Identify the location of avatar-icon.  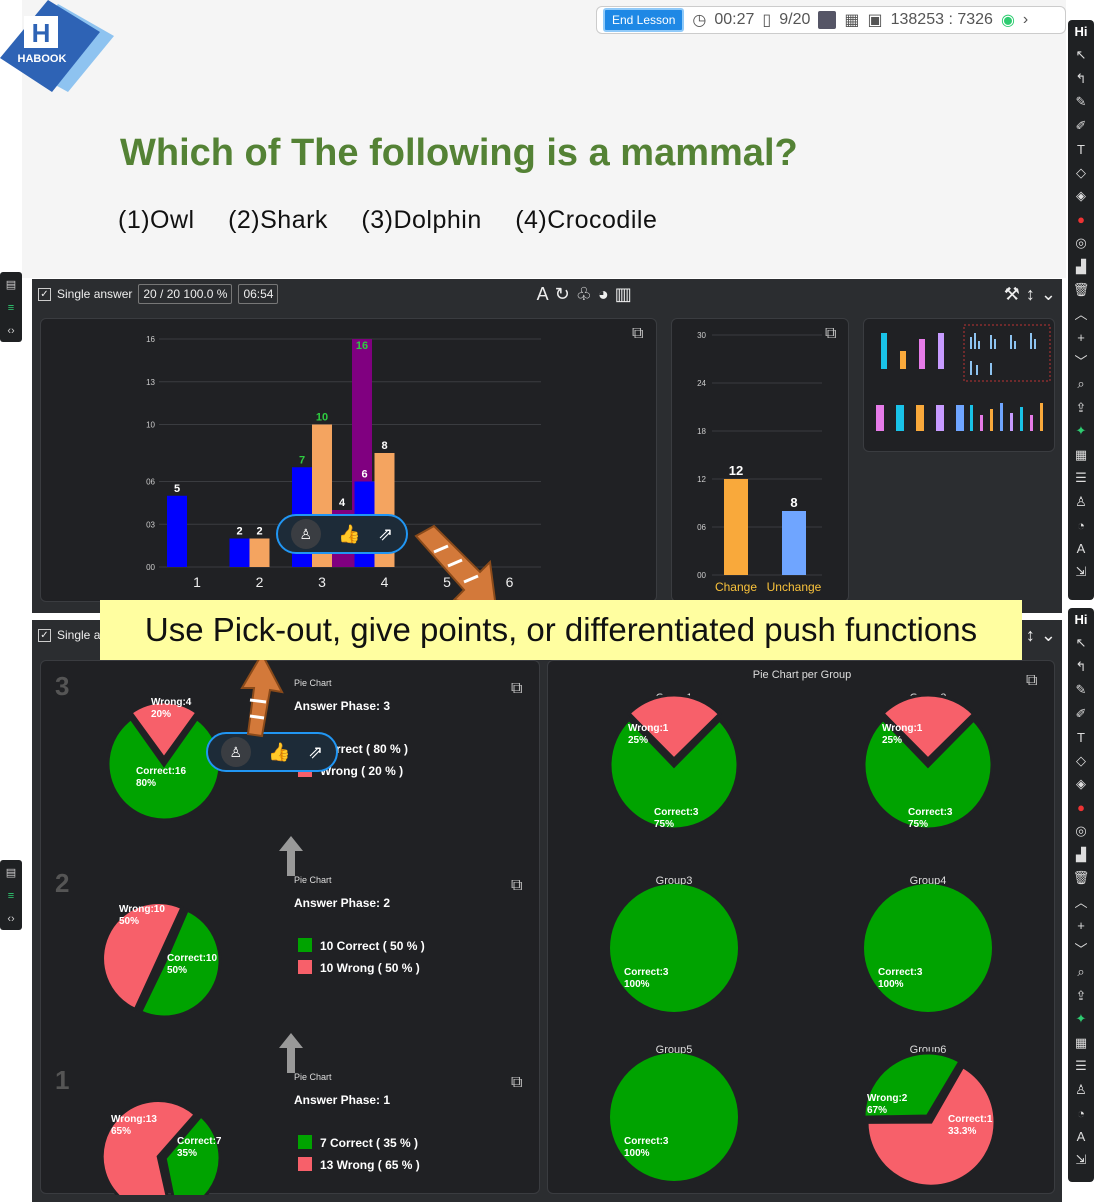
(827, 20).